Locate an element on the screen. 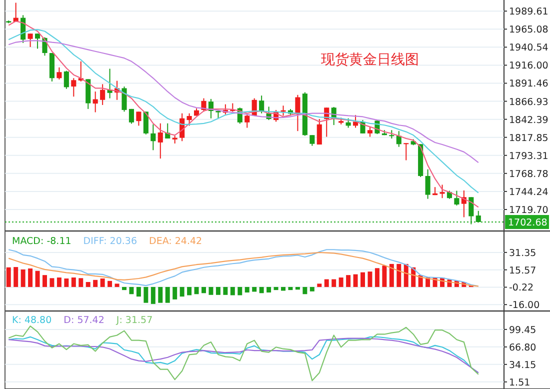 Image resolution: width=550 pixels, height=389 pixels. y-tick-label: 31.35 is located at coordinates (522, 253).